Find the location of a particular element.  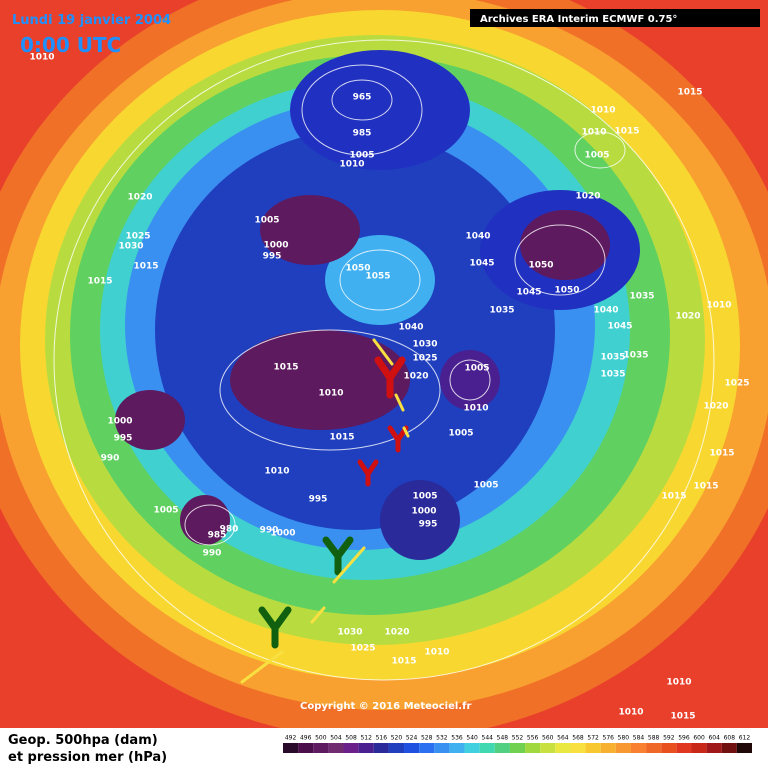

legend-label: 492 is located at coordinates (291, 738).